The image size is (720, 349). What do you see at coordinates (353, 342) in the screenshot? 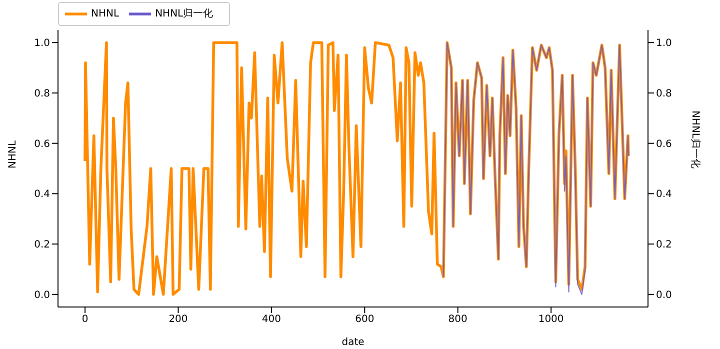
I see `x-axis-title: date` at bounding box center [353, 342].